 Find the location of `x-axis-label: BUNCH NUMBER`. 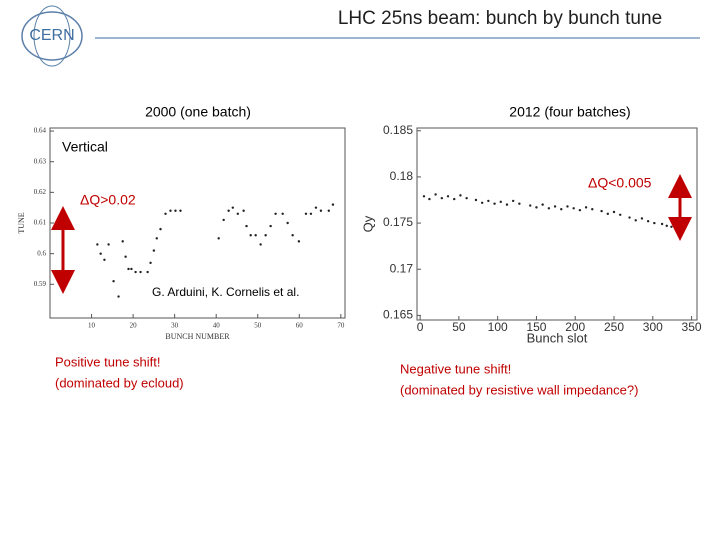

x-axis-label: BUNCH NUMBER is located at coordinates (197, 336).